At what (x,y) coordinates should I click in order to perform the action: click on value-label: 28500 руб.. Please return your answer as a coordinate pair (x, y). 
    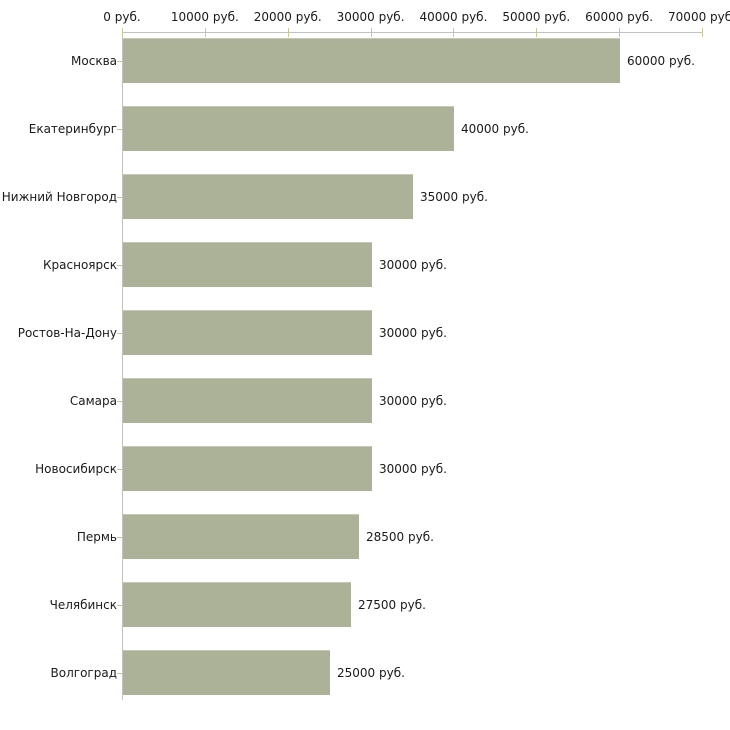
    Looking at the image, I should click on (400, 536).